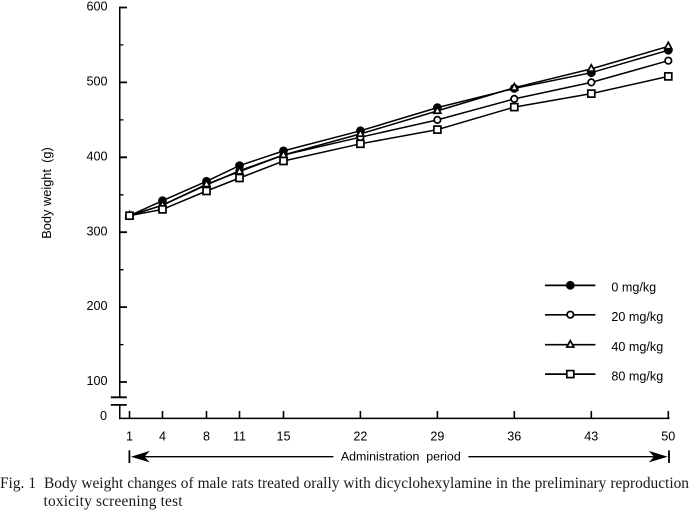 Image resolution: width=689 pixels, height=513 pixels. What do you see at coordinates (637, 376) in the screenshot?
I see `svg-text: 80 mg/kg` at bounding box center [637, 376].